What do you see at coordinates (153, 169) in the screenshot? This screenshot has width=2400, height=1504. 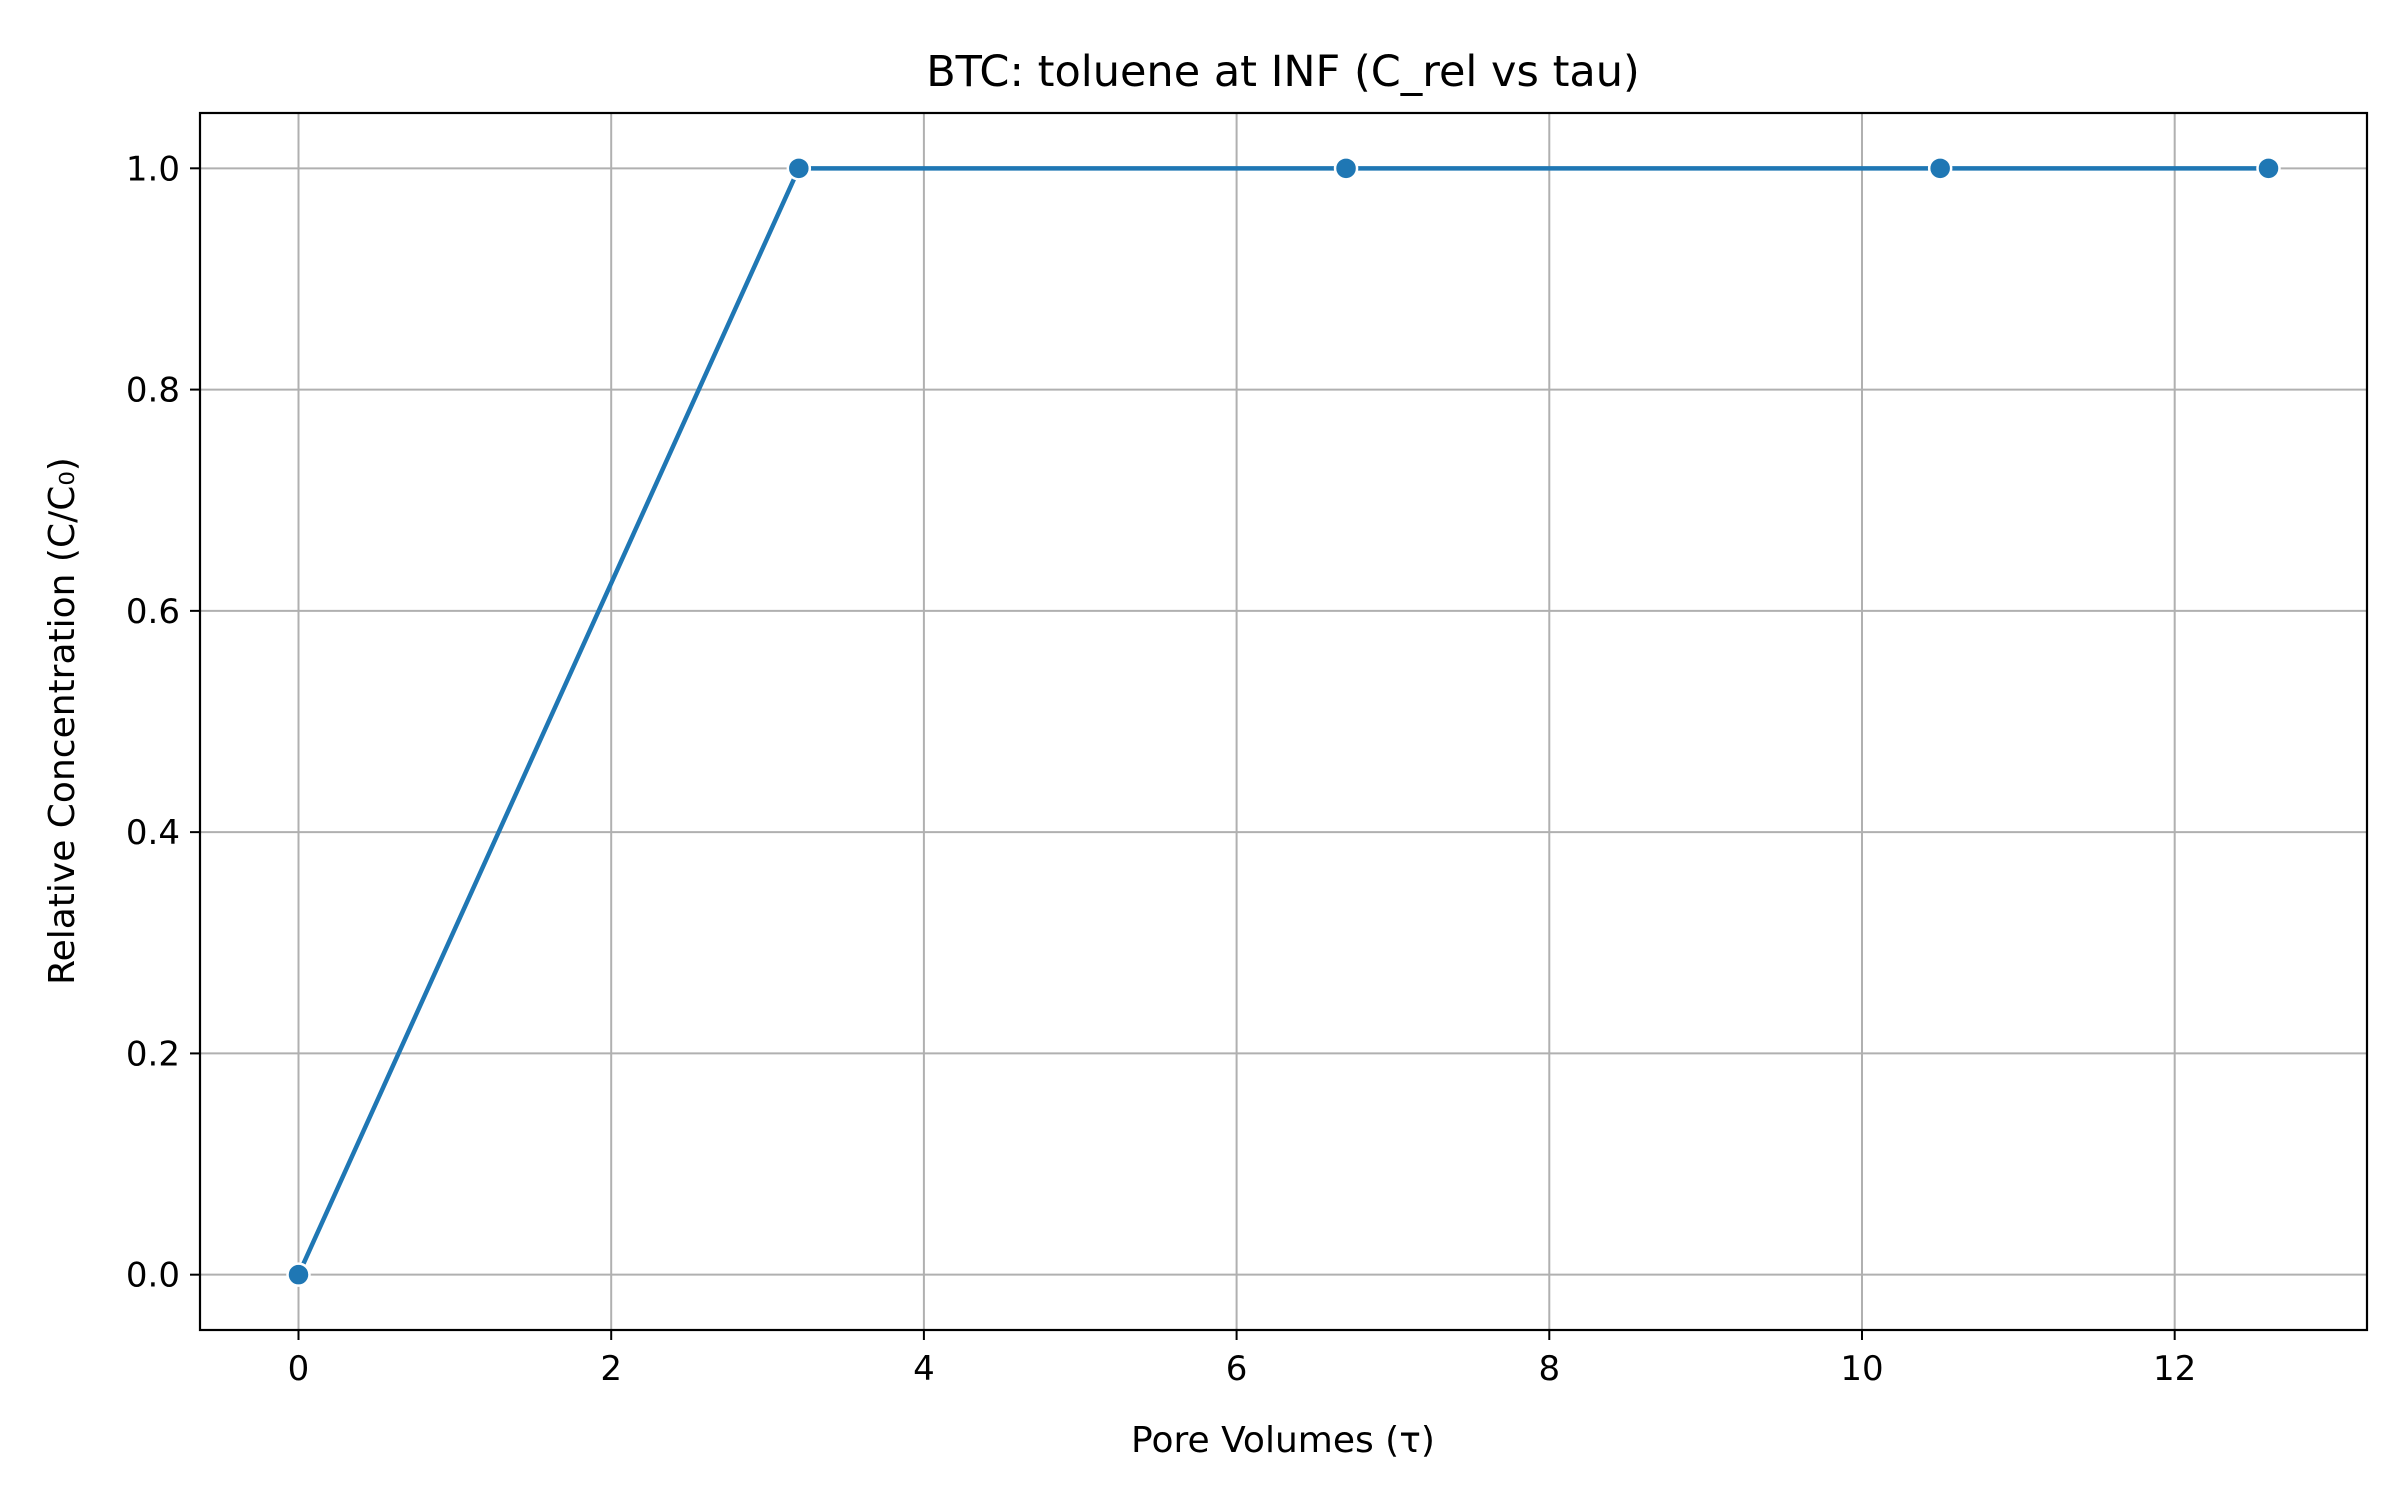 I see `y-tick-label: 1.0` at bounding box center [153, 169].